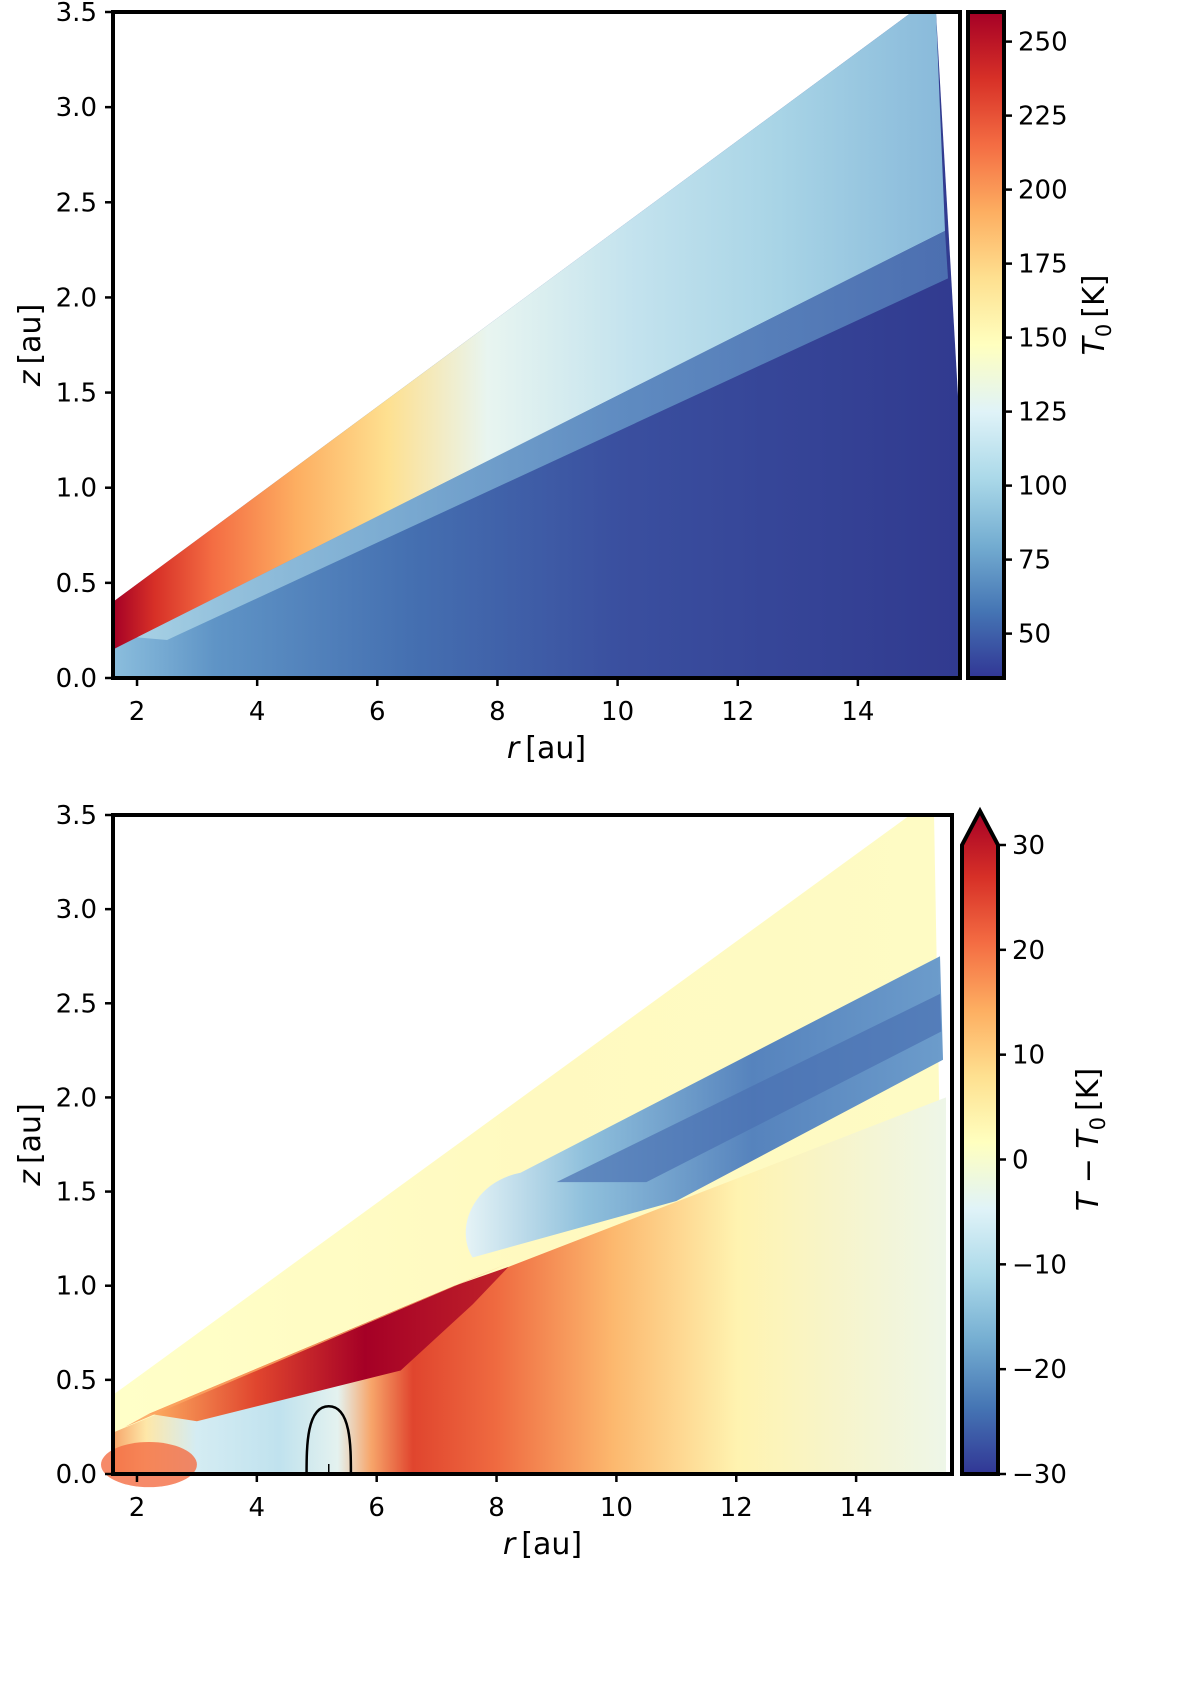  What do you see at coordinates (1039, 1475) in the screenshot?
I see `colorbar-tick-label: −30` at bounding box center [1039, 1475].